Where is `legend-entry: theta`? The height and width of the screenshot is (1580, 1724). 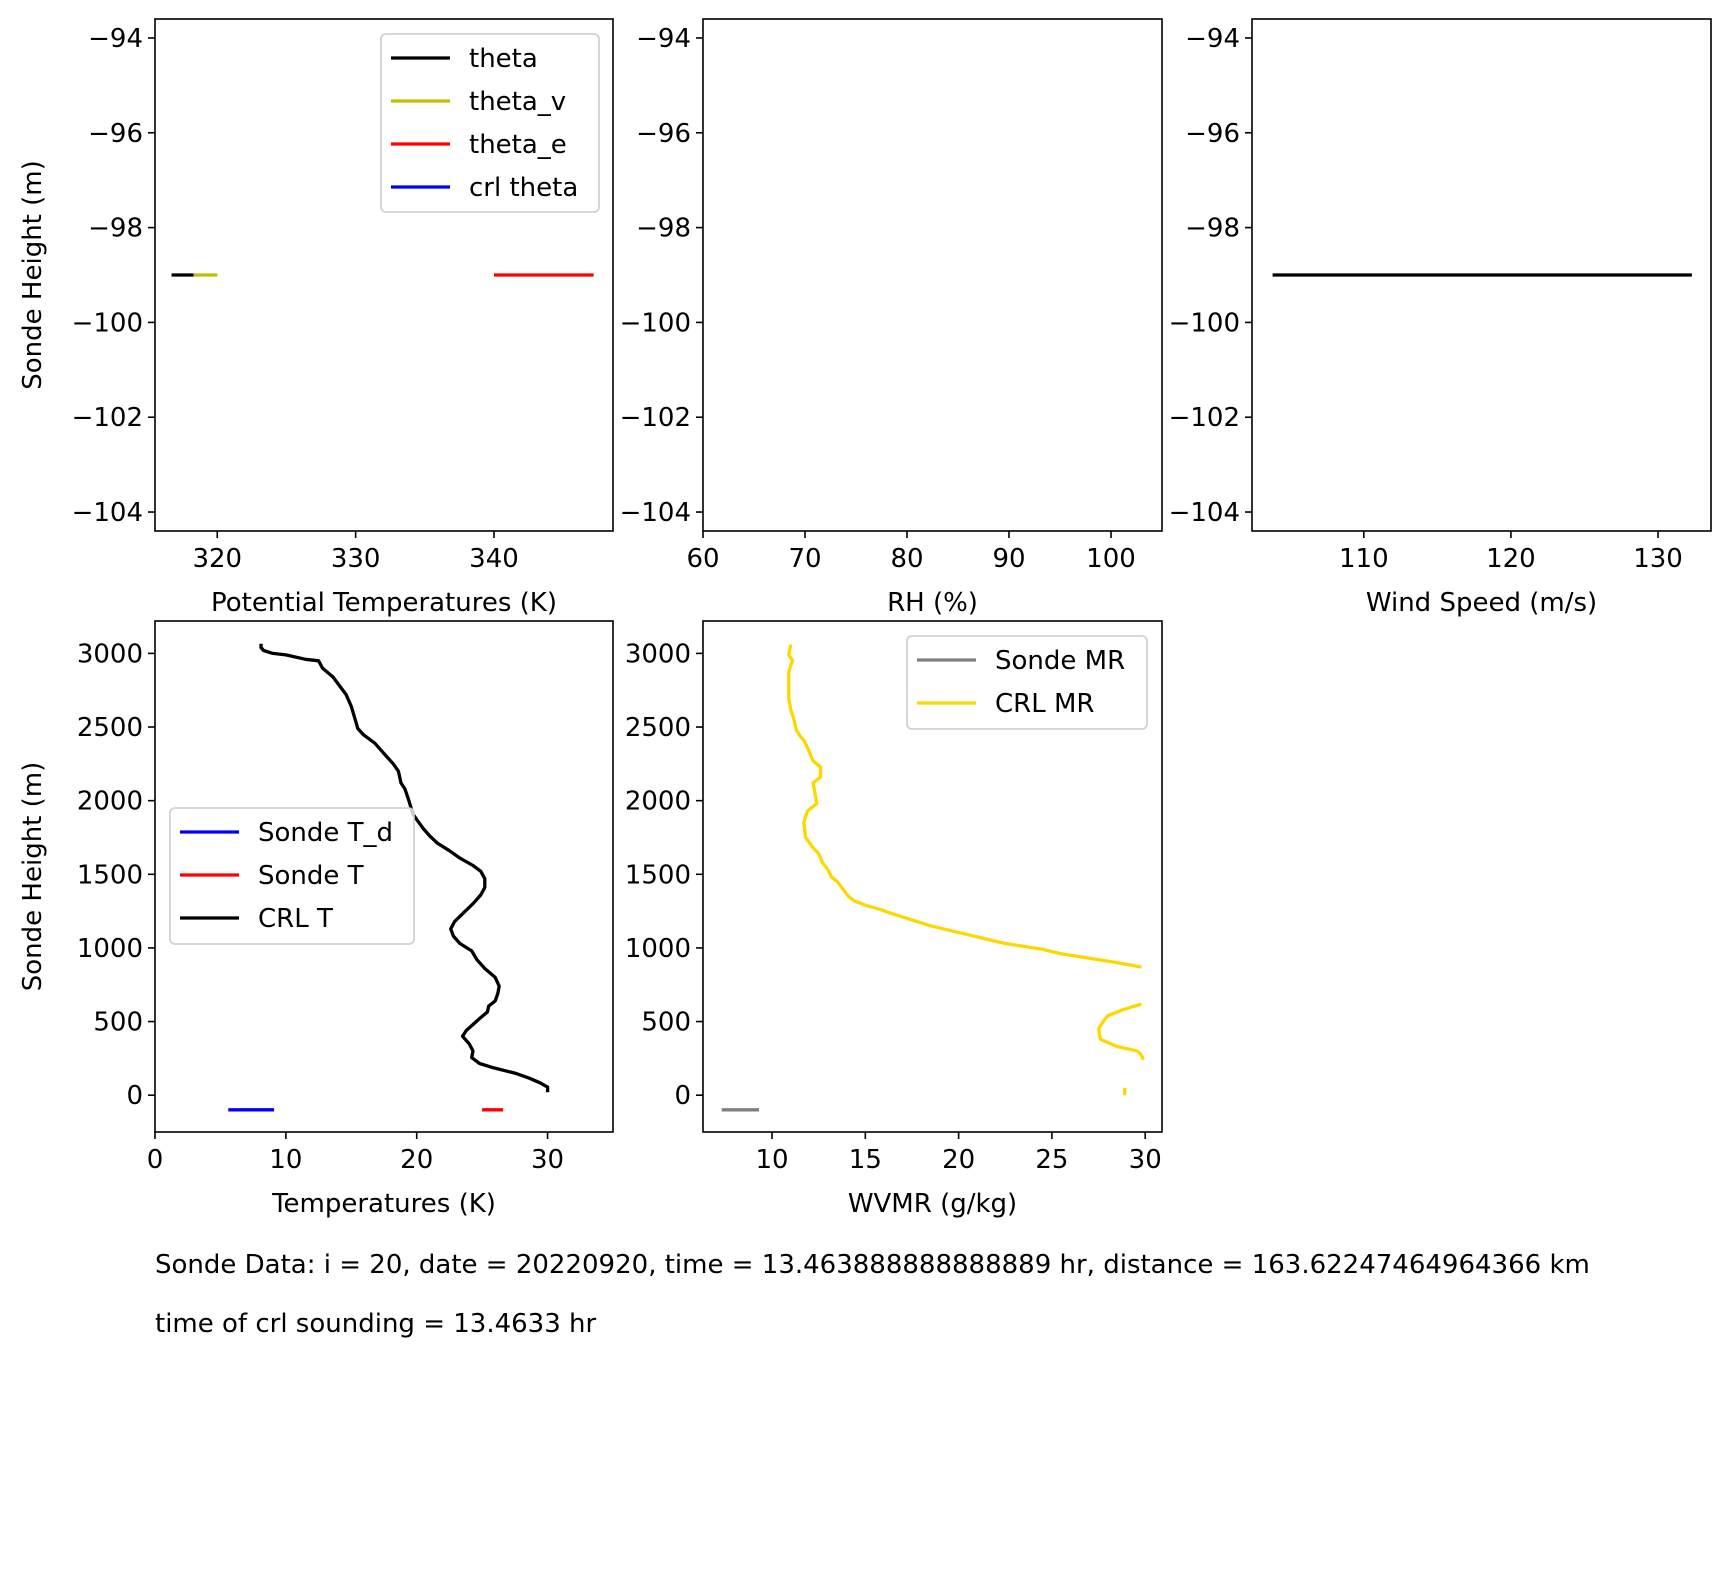
legend-entry: theta is located at coordinates (503, 59).